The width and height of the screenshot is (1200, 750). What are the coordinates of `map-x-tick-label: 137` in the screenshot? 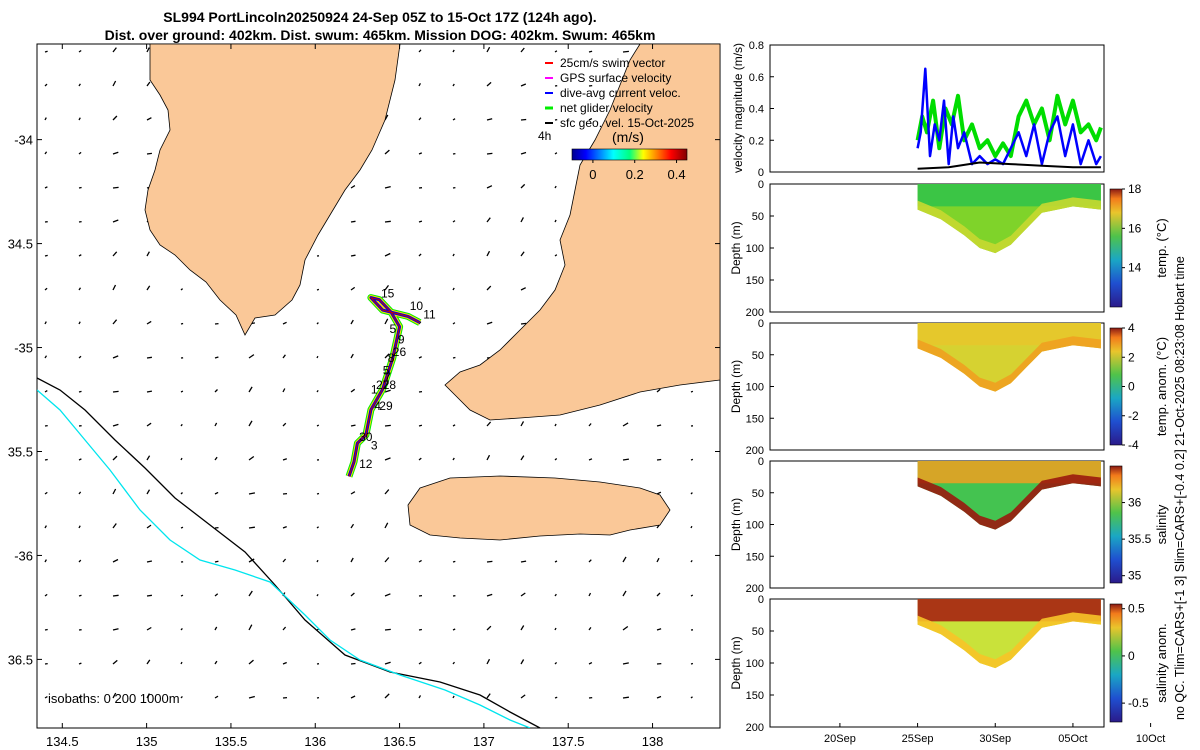 It's located at (484, 741).